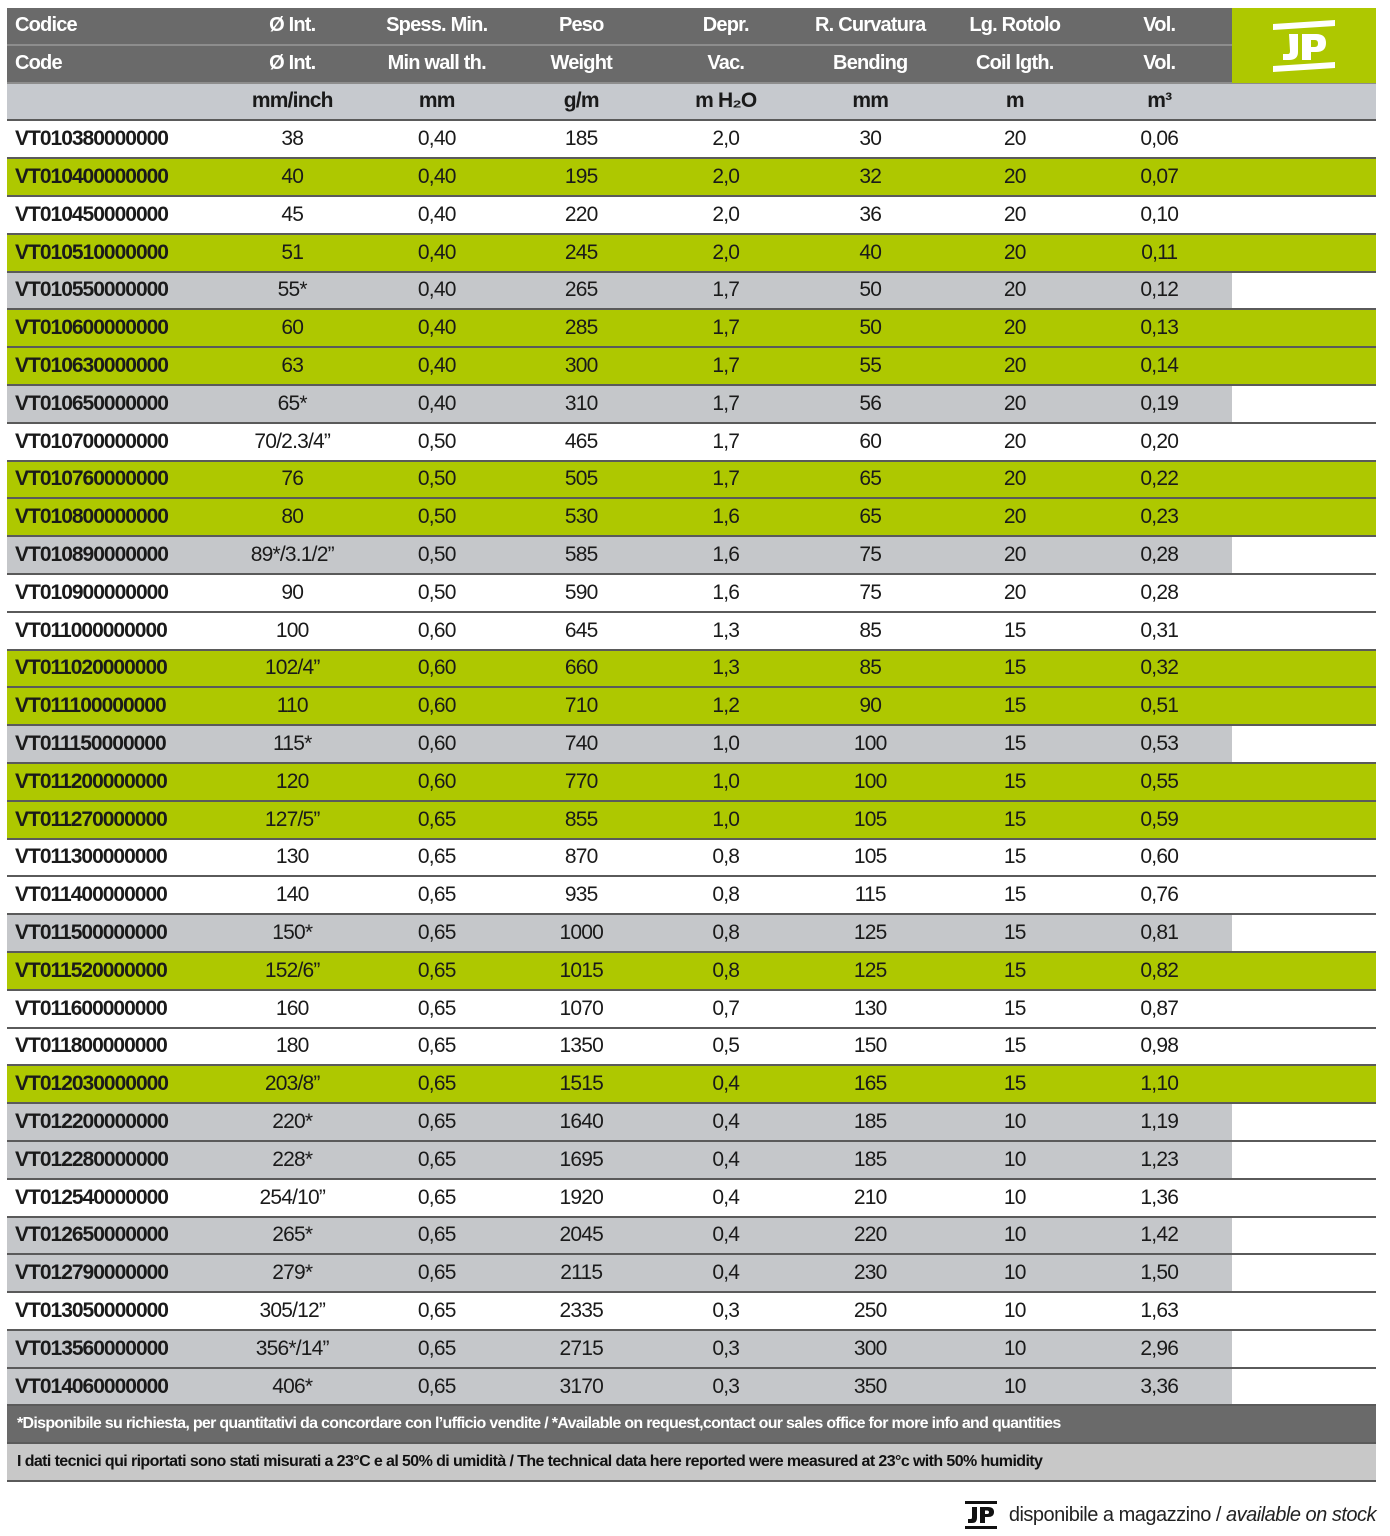  What do you see at coordinates (1159, 1197) in the screenshot?
I see `cell-volume: 1,36` at bounding box center [1159, 1197].